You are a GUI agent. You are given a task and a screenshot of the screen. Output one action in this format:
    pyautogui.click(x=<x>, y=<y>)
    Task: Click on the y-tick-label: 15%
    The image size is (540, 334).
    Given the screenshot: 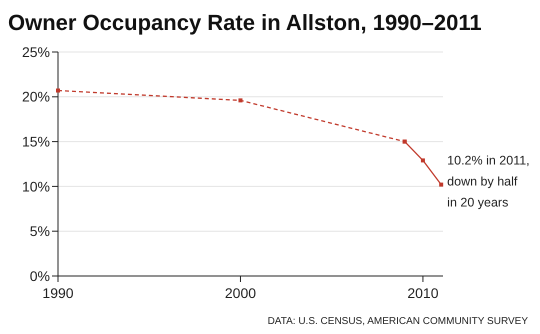 What is the action you would take?
    pyautogui.click(x=36, y=142)
    